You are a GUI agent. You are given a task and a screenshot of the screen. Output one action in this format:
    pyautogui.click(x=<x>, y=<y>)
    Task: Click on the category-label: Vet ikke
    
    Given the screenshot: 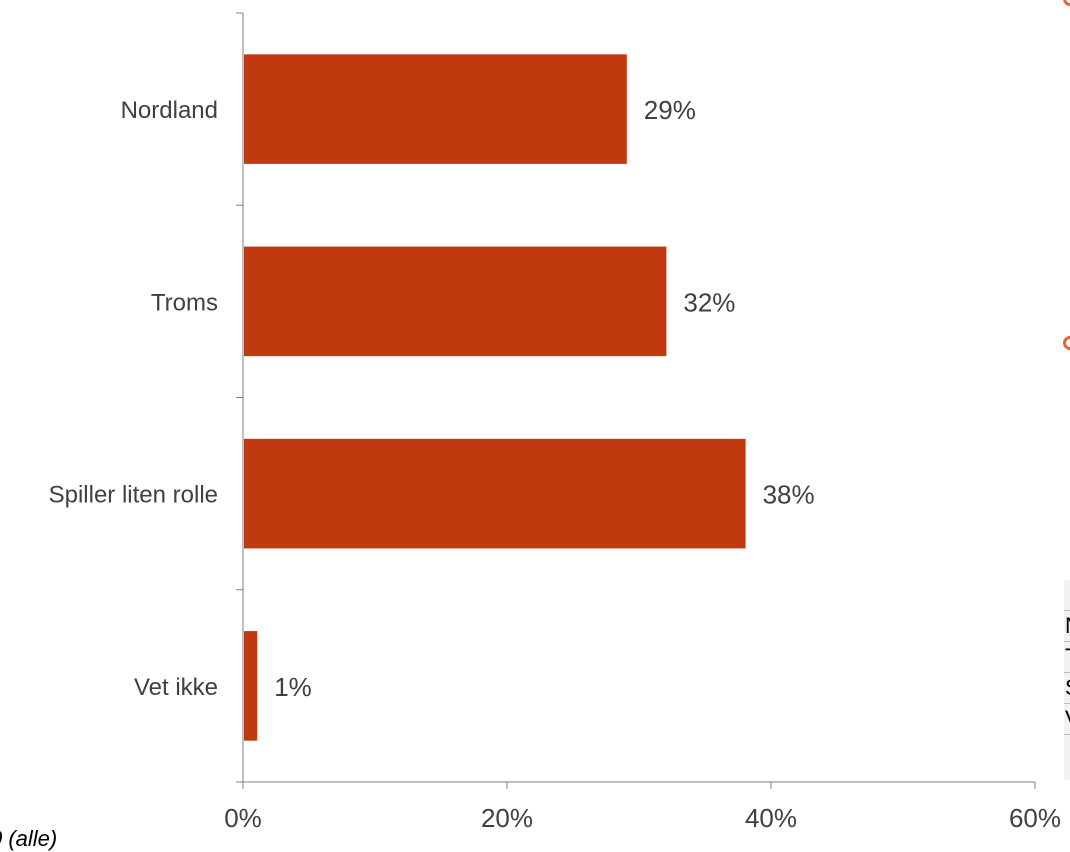 What is the action you would take?
    pyautogui.click(x=176, y=687)
    